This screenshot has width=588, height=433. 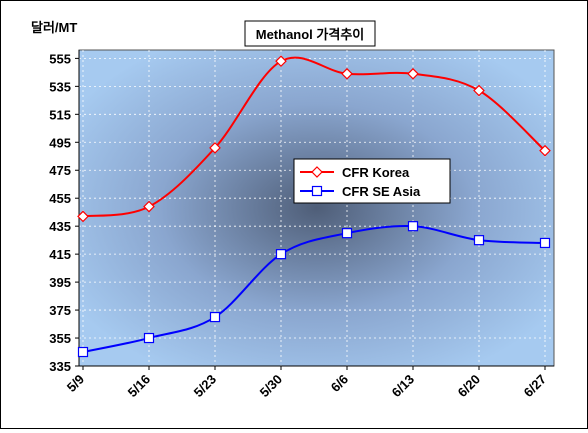 What do you see at coordinates (271, 386) in the screenshot?
I see `x-tick-label: 5/30` at bounding box center [271, 386].